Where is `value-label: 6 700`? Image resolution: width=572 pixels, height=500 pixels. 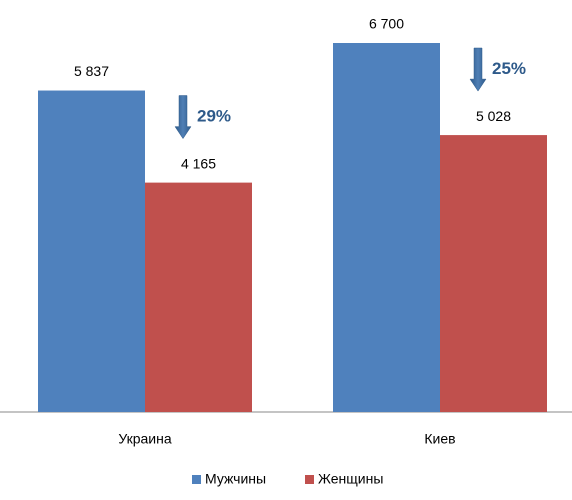 value-label: 6 700 is located at coordinates (386, 24).